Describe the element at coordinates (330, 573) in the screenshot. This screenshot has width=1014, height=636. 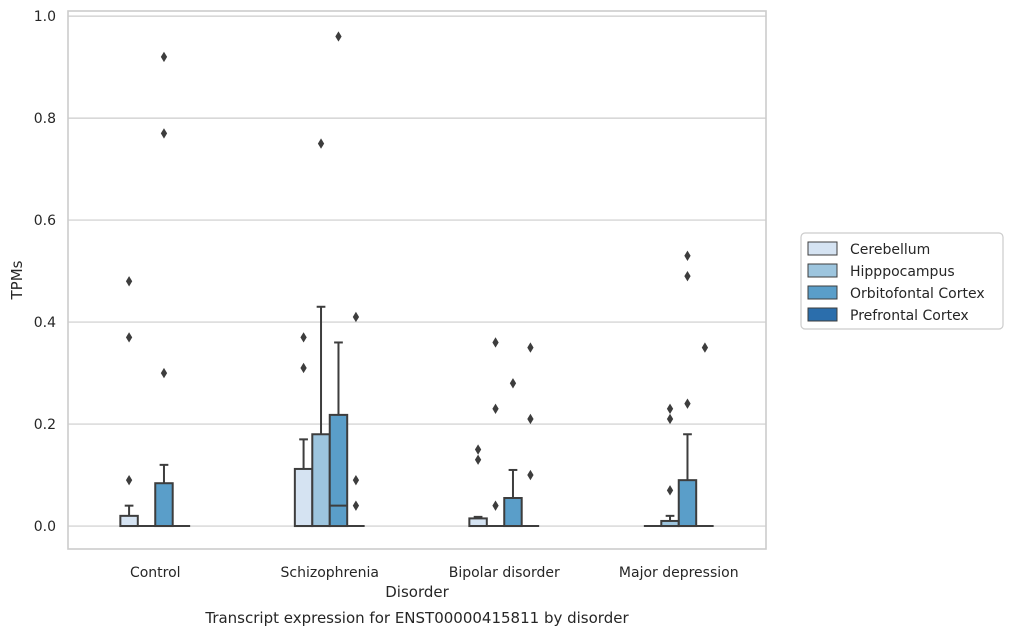
I see `x-tick-label: Schizophrenia` at that location.